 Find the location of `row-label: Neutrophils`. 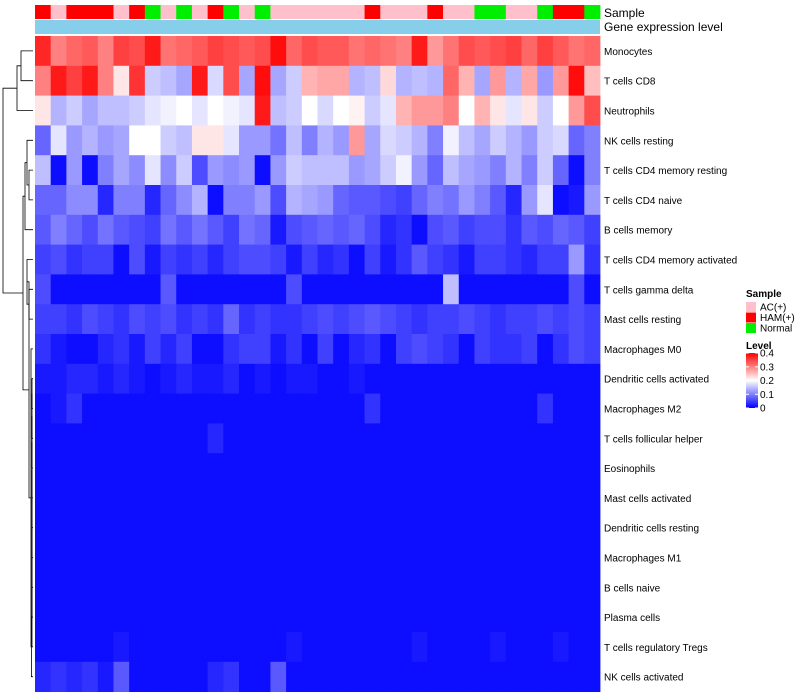

row-label: Neutrophils is located at coordinates (629, 112).